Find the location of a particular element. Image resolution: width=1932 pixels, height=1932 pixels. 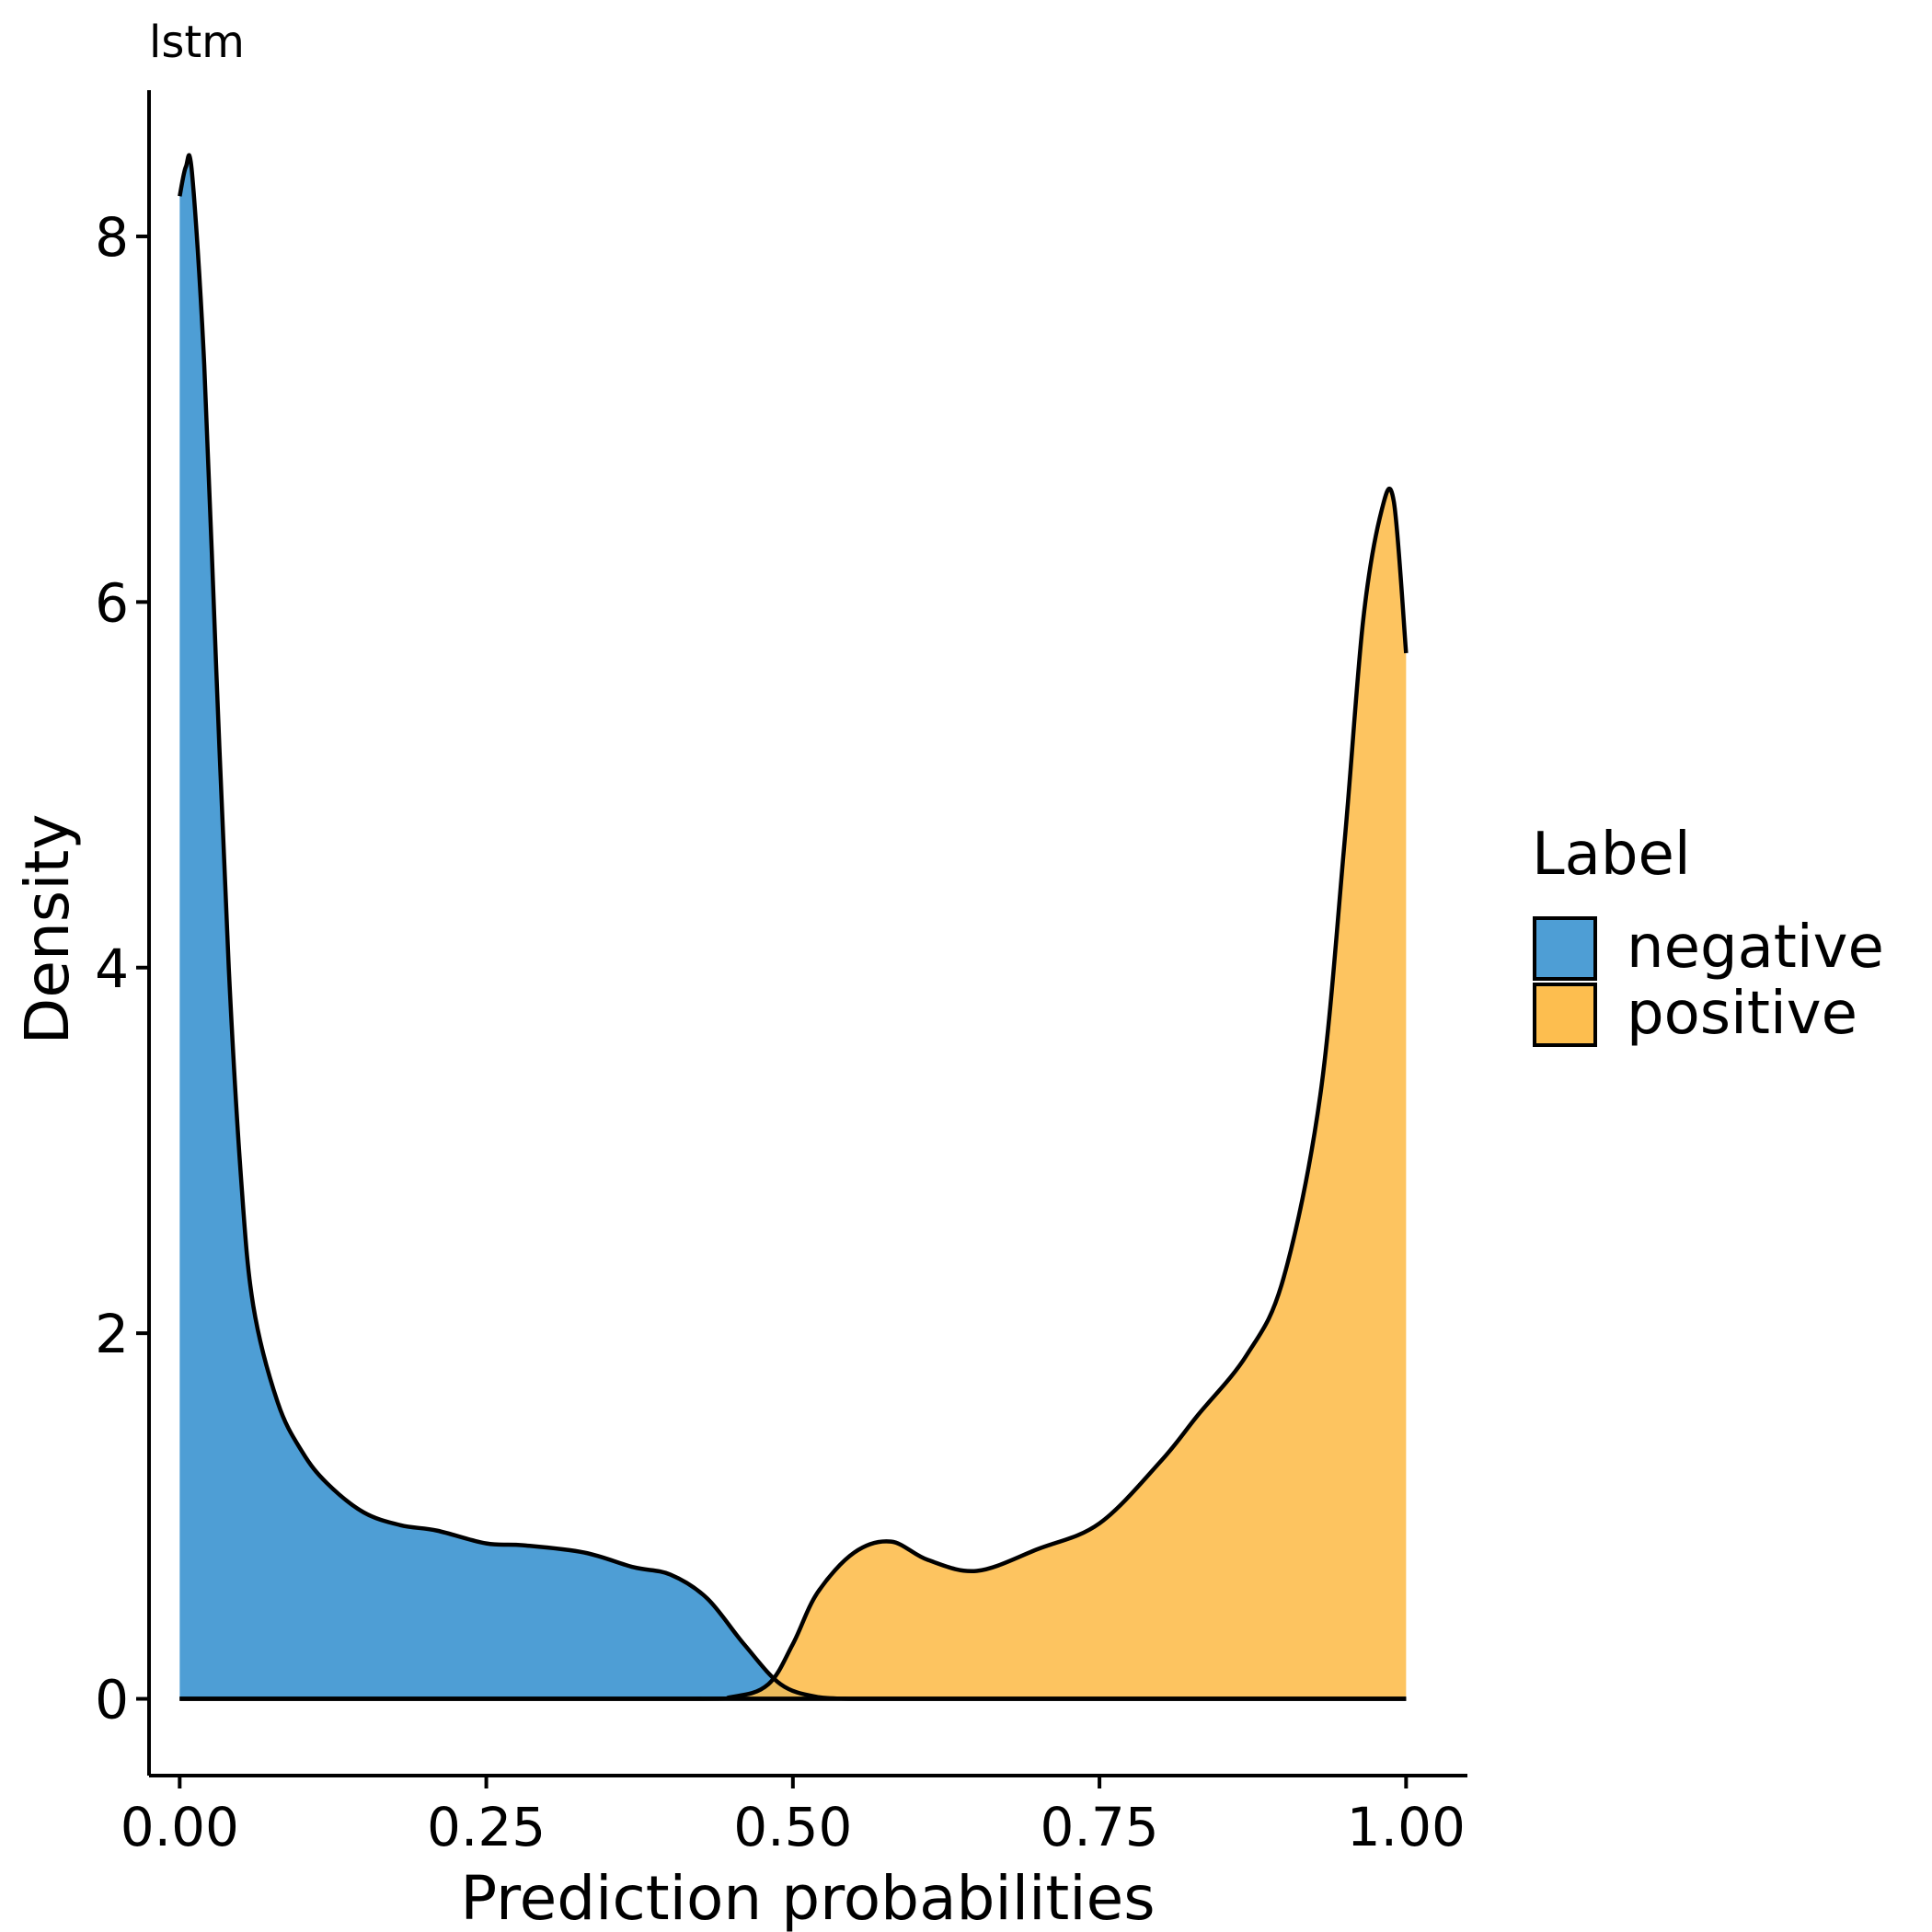

x-tick-label: 1.00 is located at coordinates (1406, 1827).